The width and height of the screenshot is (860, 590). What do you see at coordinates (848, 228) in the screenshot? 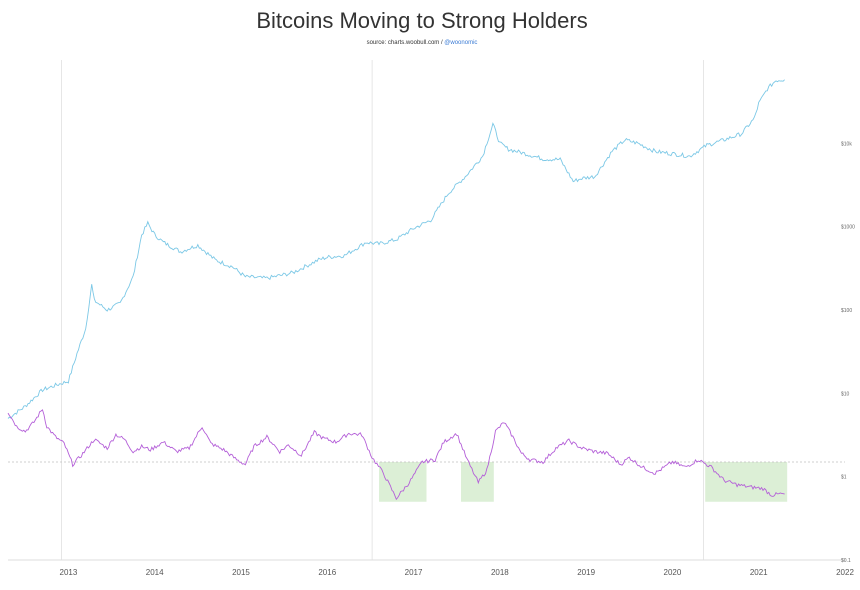
I see `y-tick-label: $1000` at bounding box center [848, 228].